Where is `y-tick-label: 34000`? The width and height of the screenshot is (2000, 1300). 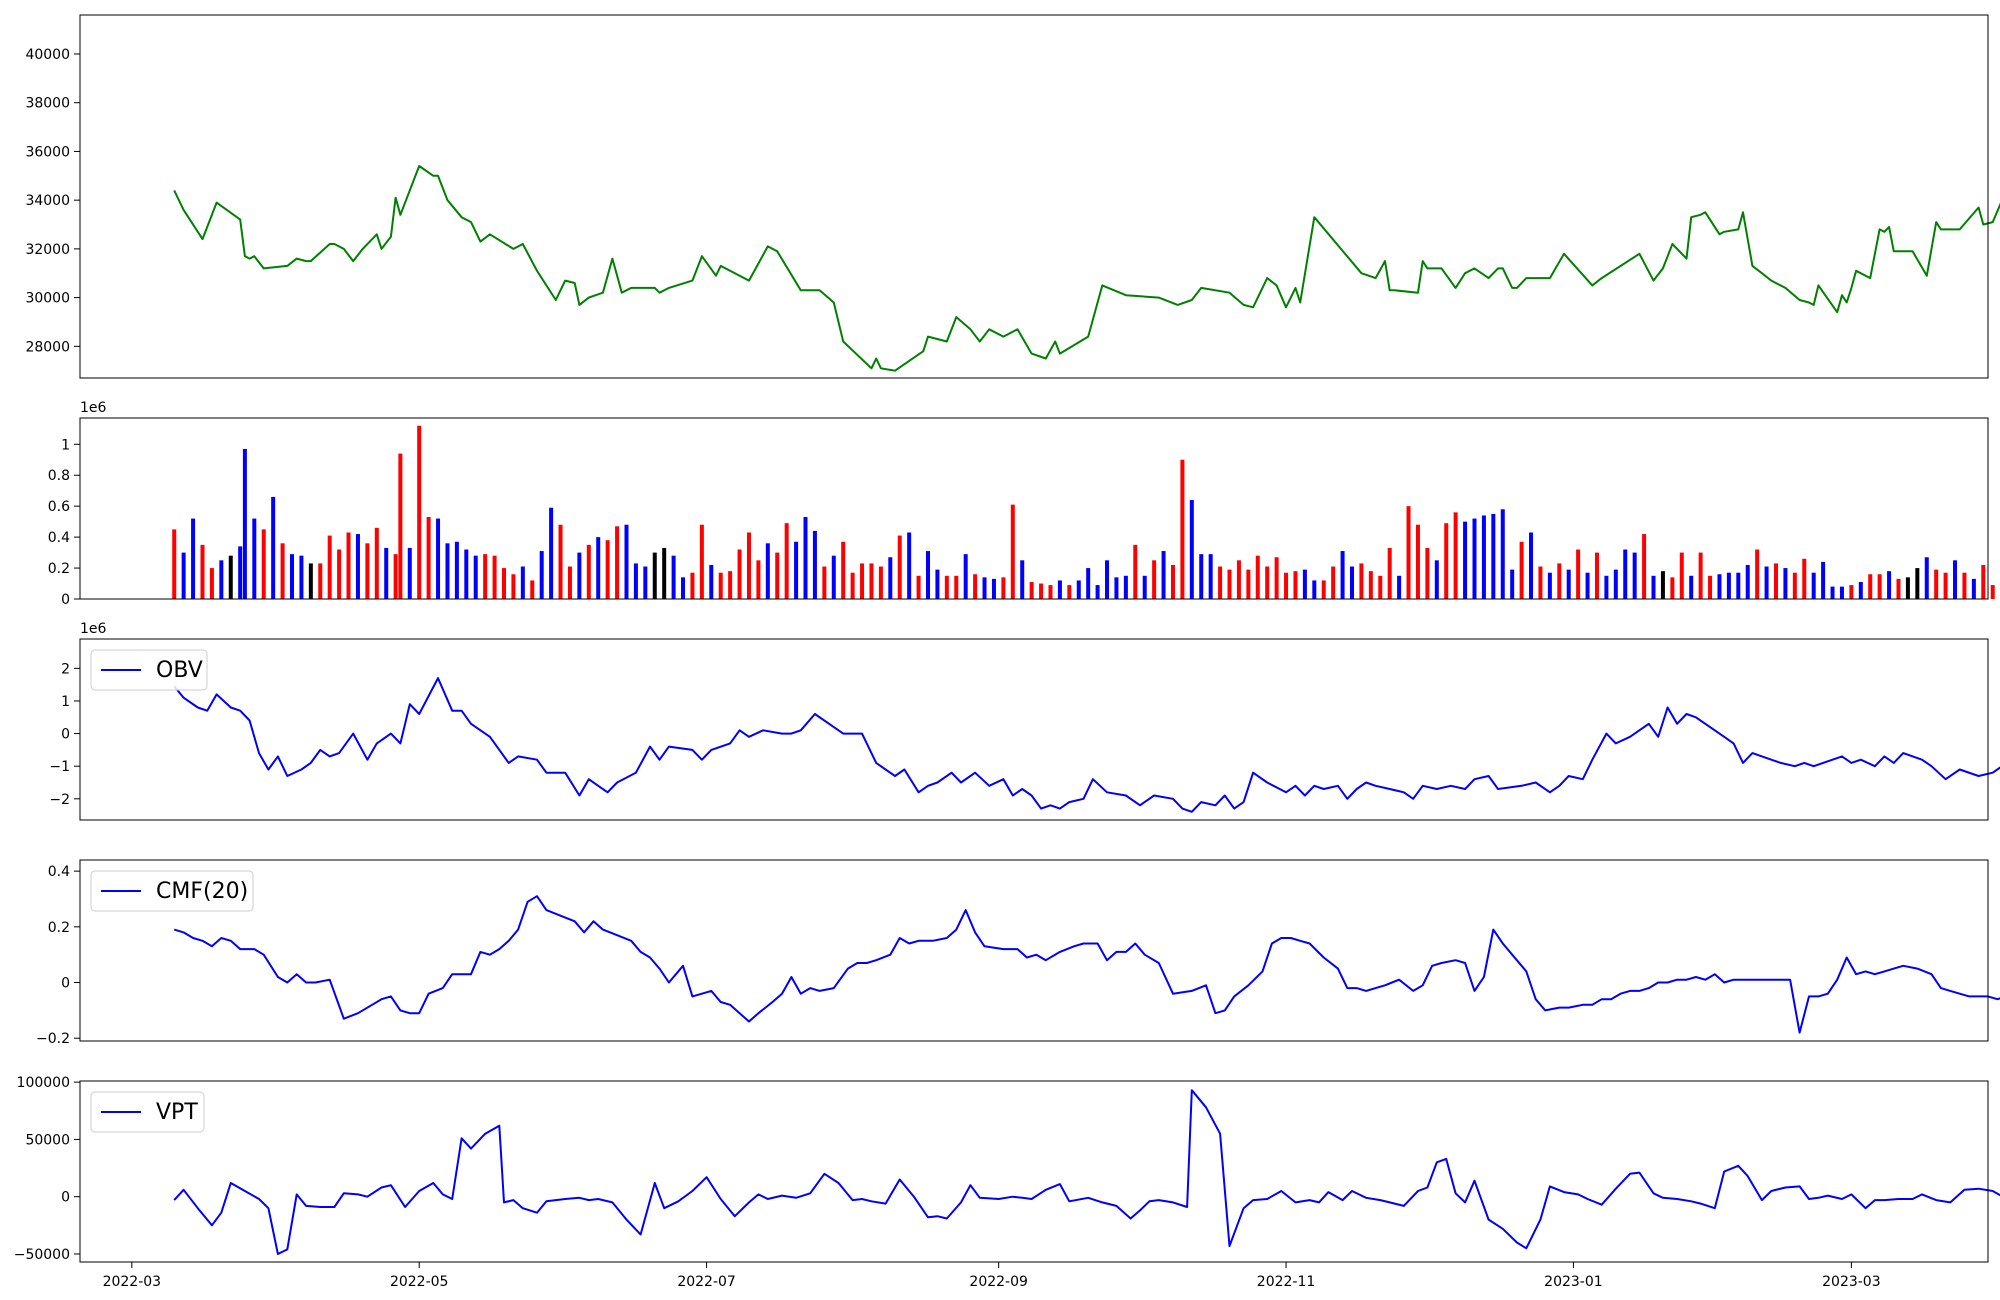
y-tick-label: 34000 is located at coordinates (47, 201).